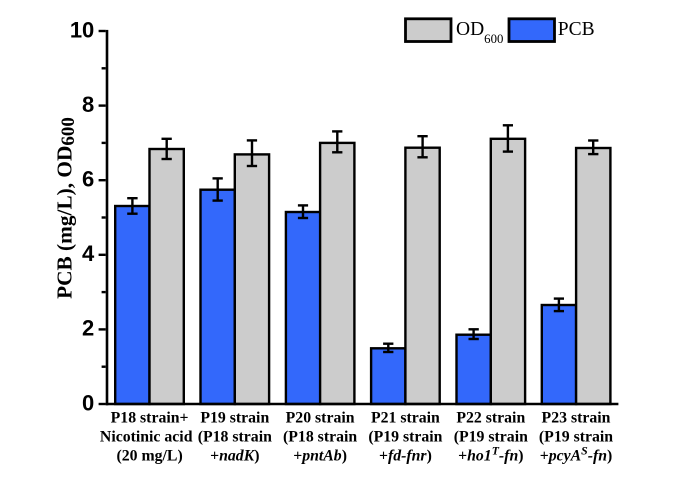  I want to click on svg-text: +pcyAS-fn), so click(576, 454).